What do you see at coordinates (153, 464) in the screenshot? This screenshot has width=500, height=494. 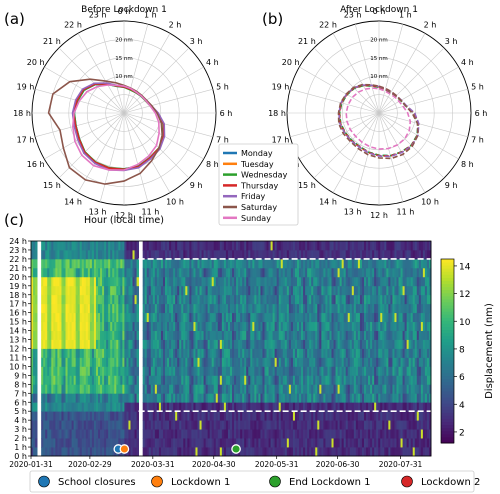 I see `x-tick-label: 2020-03-31` at bounding box center [153, 464].